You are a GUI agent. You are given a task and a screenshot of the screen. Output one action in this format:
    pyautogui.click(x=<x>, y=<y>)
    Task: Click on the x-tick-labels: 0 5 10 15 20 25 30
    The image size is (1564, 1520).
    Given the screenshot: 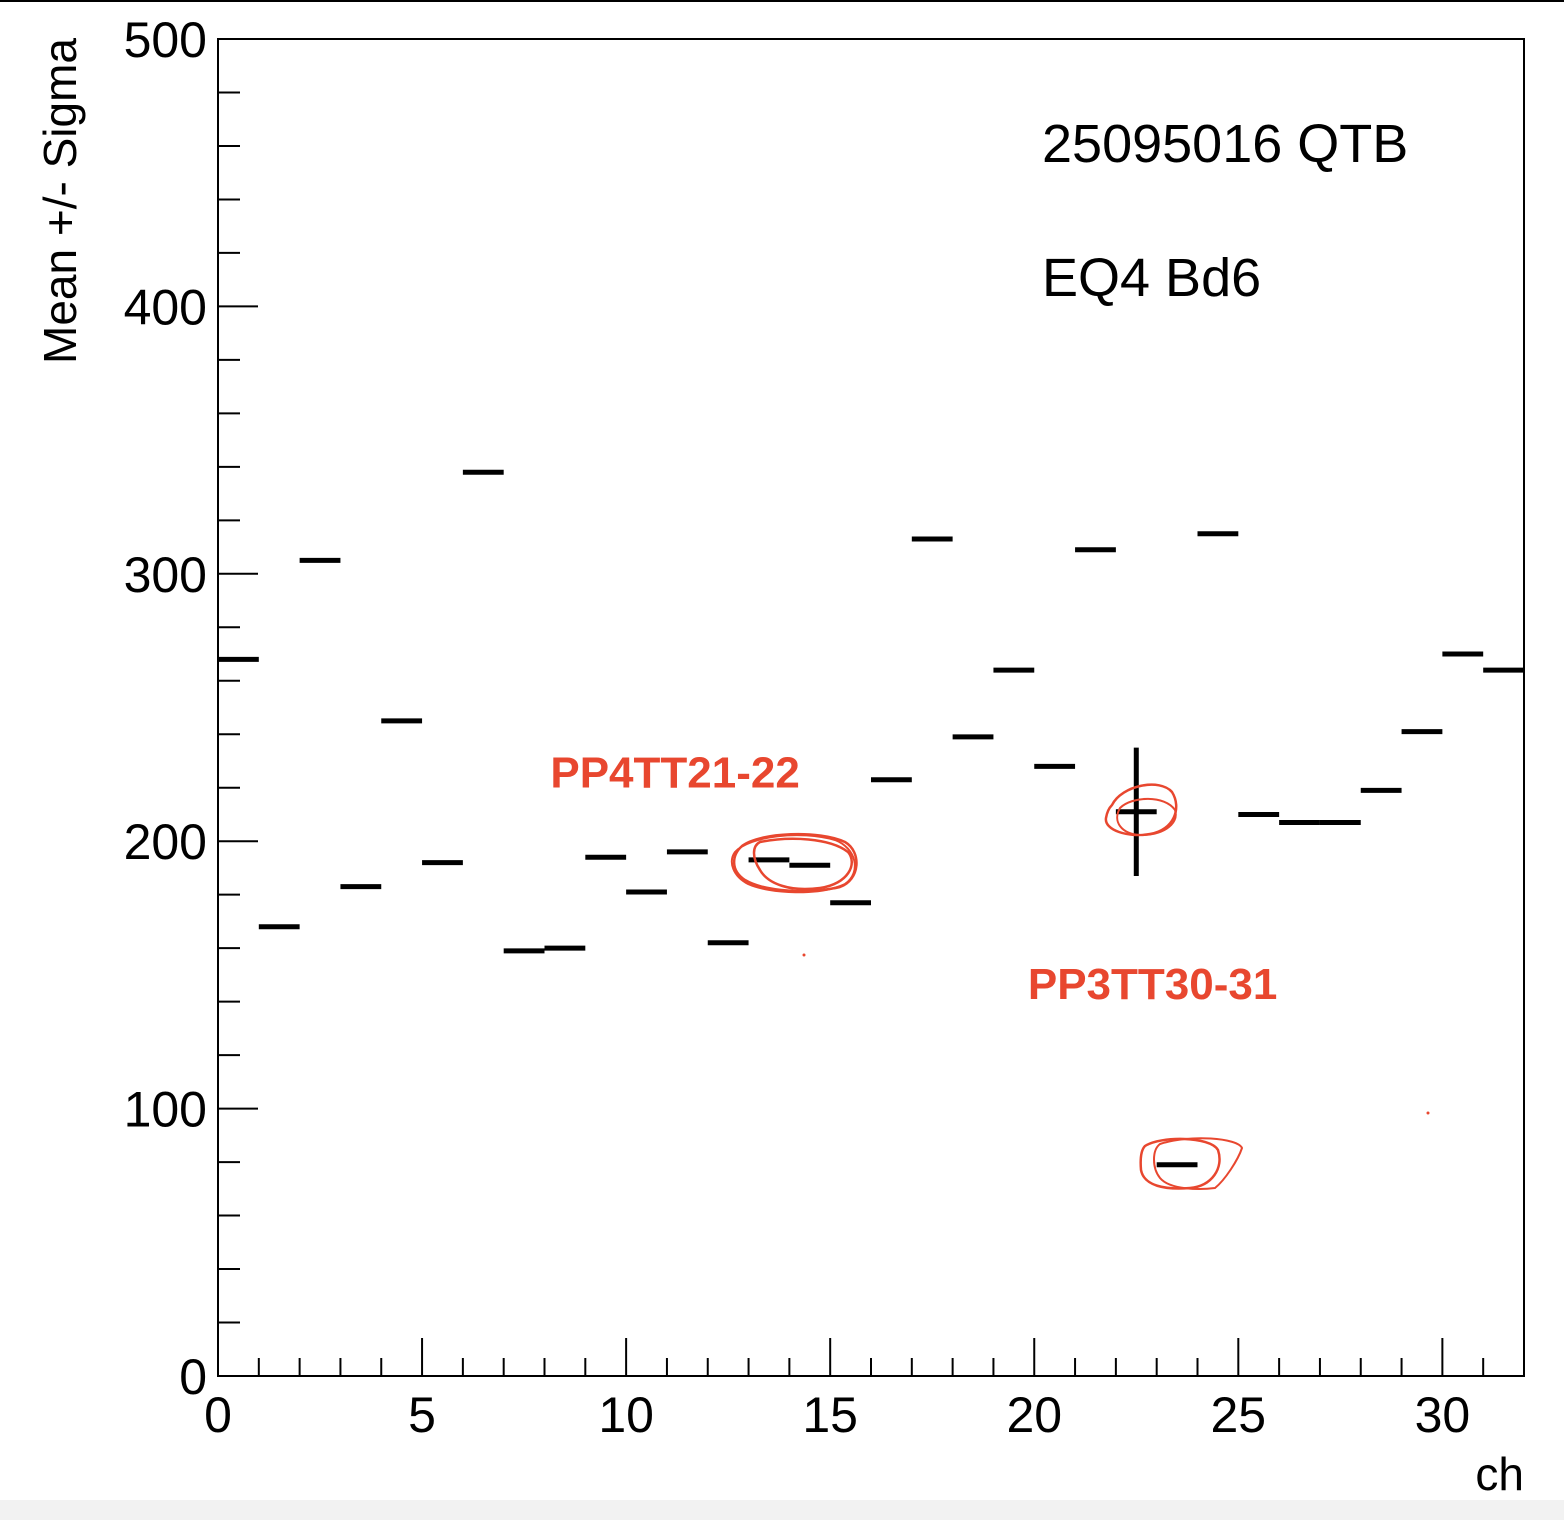 What is the action you would take?
    pyautogui.click(x=837, y=1415)
    